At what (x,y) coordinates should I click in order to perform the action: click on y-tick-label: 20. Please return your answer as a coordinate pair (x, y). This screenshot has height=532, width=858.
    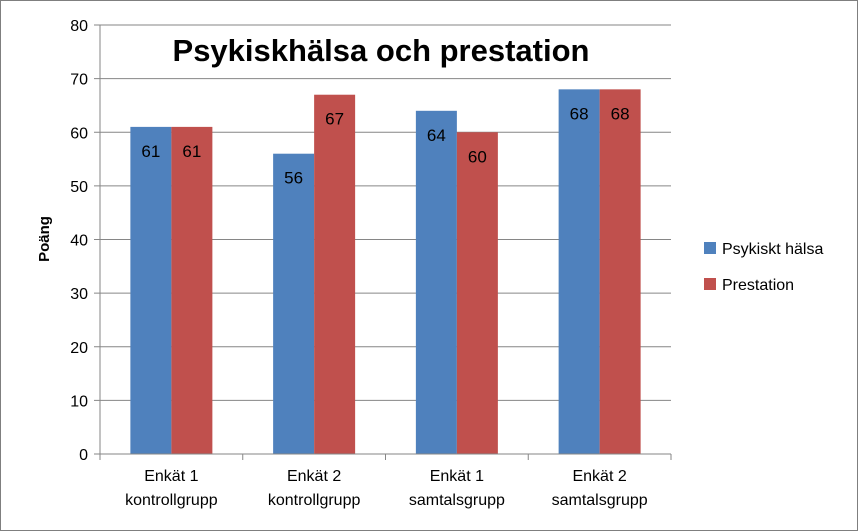
    Looking at the image, I should click on (79, 348).